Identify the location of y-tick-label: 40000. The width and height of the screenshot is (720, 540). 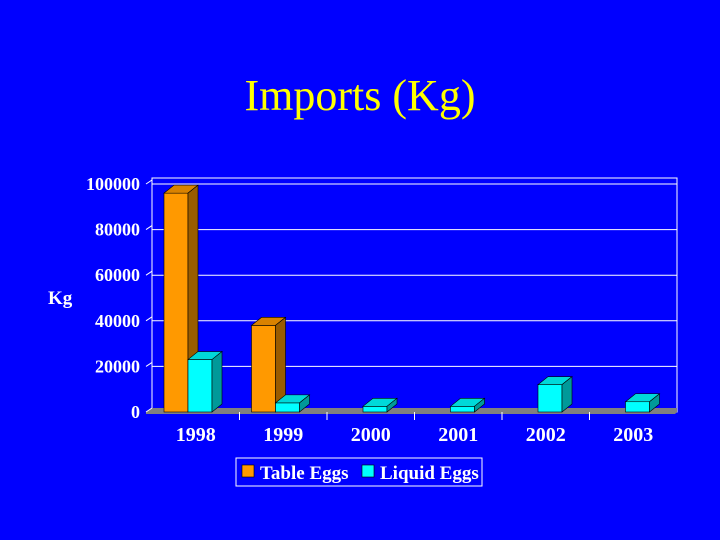
(117, 321).